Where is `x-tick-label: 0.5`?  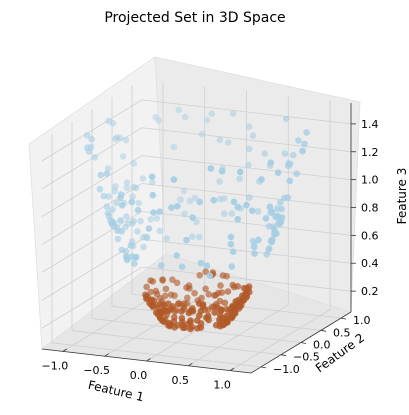
x-tick-label: 0.5 is located at coordinates (181, 380).